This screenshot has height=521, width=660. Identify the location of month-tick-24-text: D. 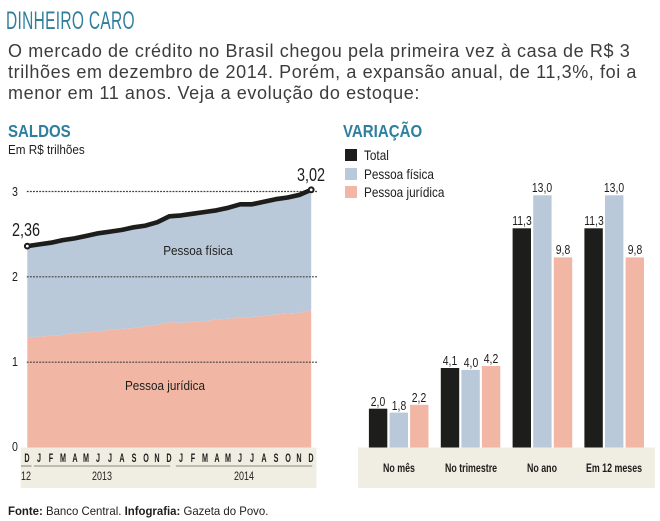
(311, 457).